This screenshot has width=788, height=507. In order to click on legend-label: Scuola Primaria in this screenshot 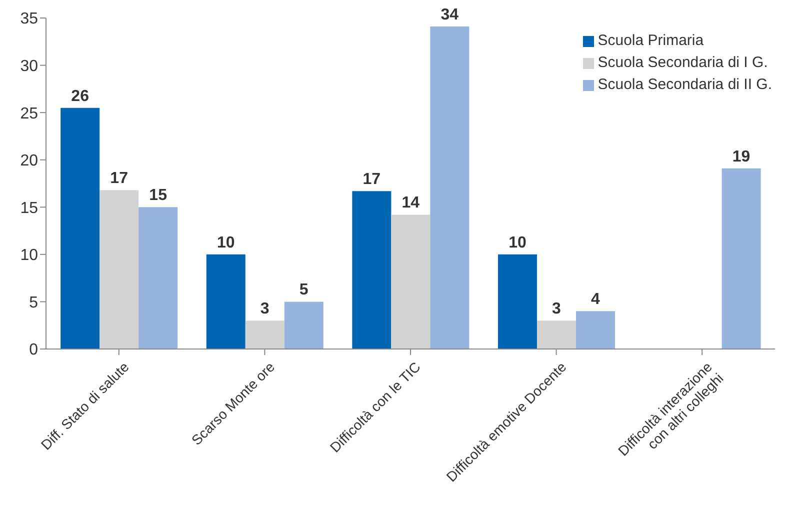, I will do `click(651, 41)`.